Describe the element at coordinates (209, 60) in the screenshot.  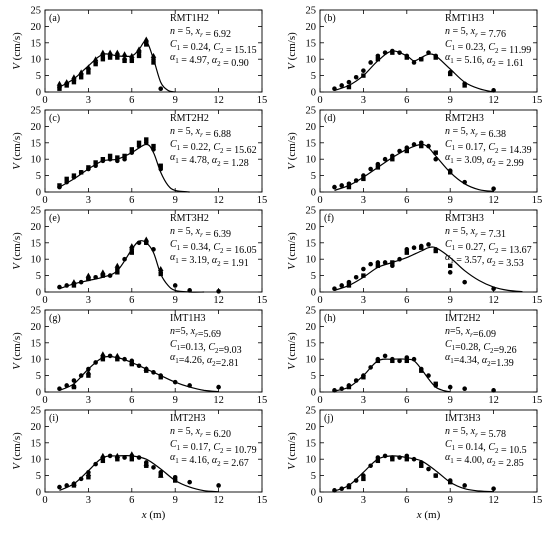
I see `panel-parameter: α1 = 4.97, α2 = 0.90` at that location.